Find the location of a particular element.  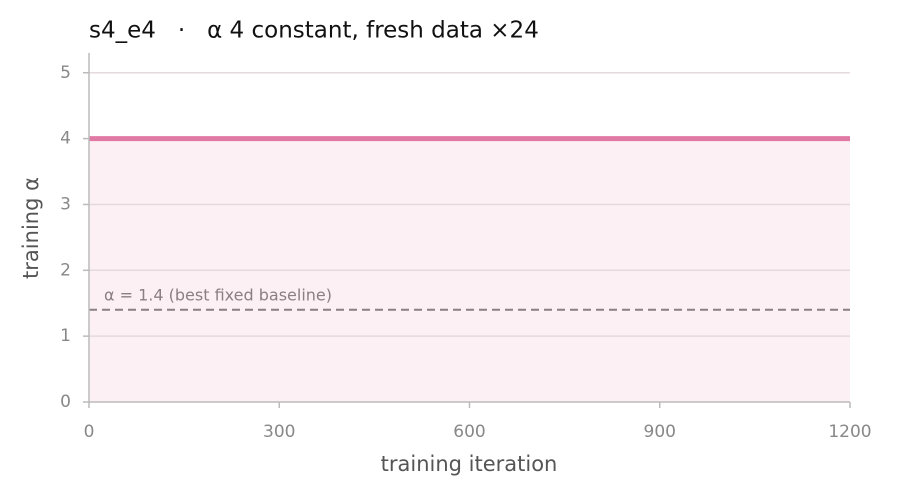

y-tick-label: 1 is located at coordinates (65, 336).